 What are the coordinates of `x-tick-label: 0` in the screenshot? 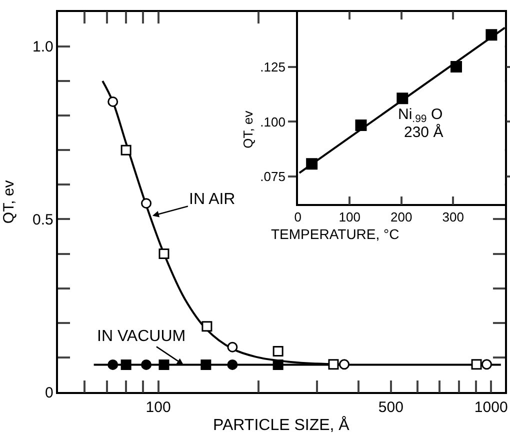 It's located at (298, 216).